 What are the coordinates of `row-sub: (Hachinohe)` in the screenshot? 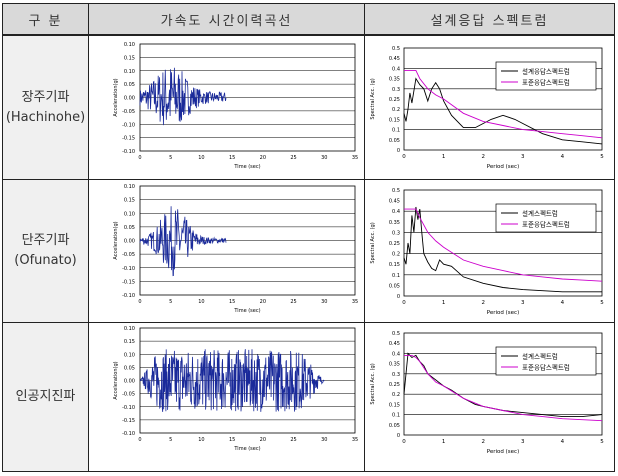 It's located at (45, 117).